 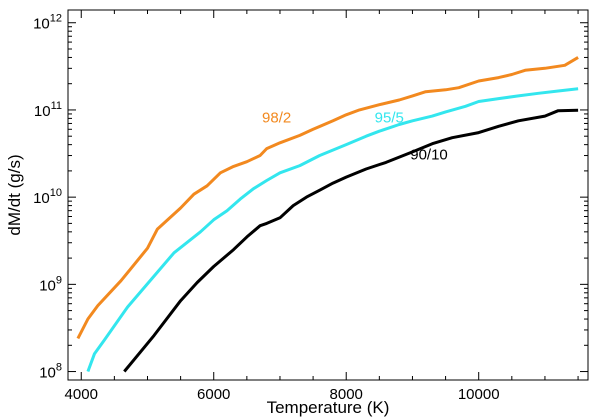 What do you see at coordinates (479, 394) in the screenshot?
I see `x-tick-label: 10000` at bounding box center [479, 394].